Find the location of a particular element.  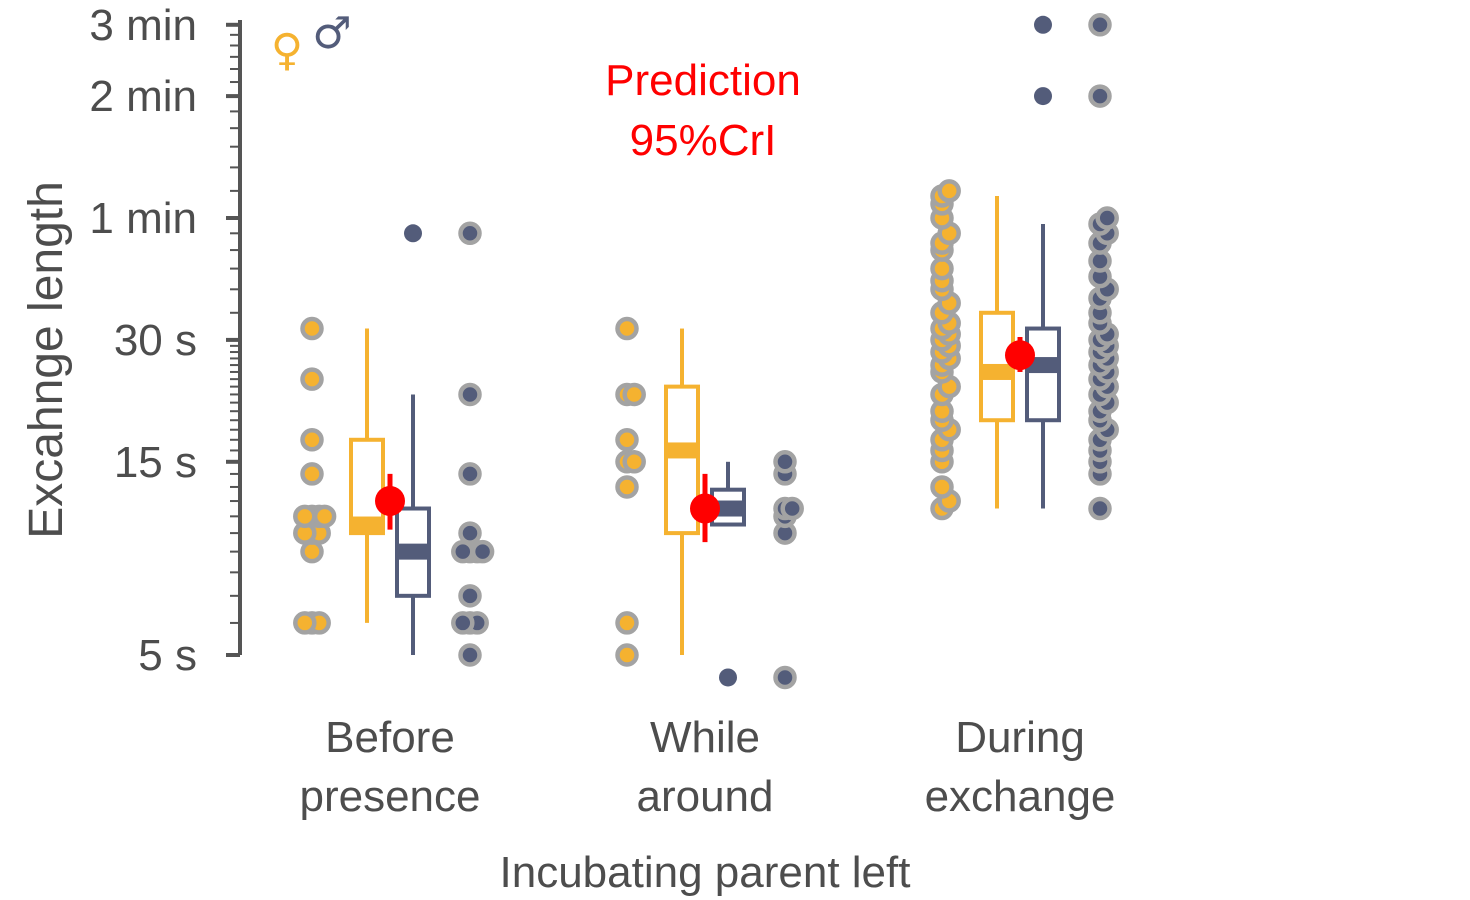

male-box is located at coordinates (1043, 374).